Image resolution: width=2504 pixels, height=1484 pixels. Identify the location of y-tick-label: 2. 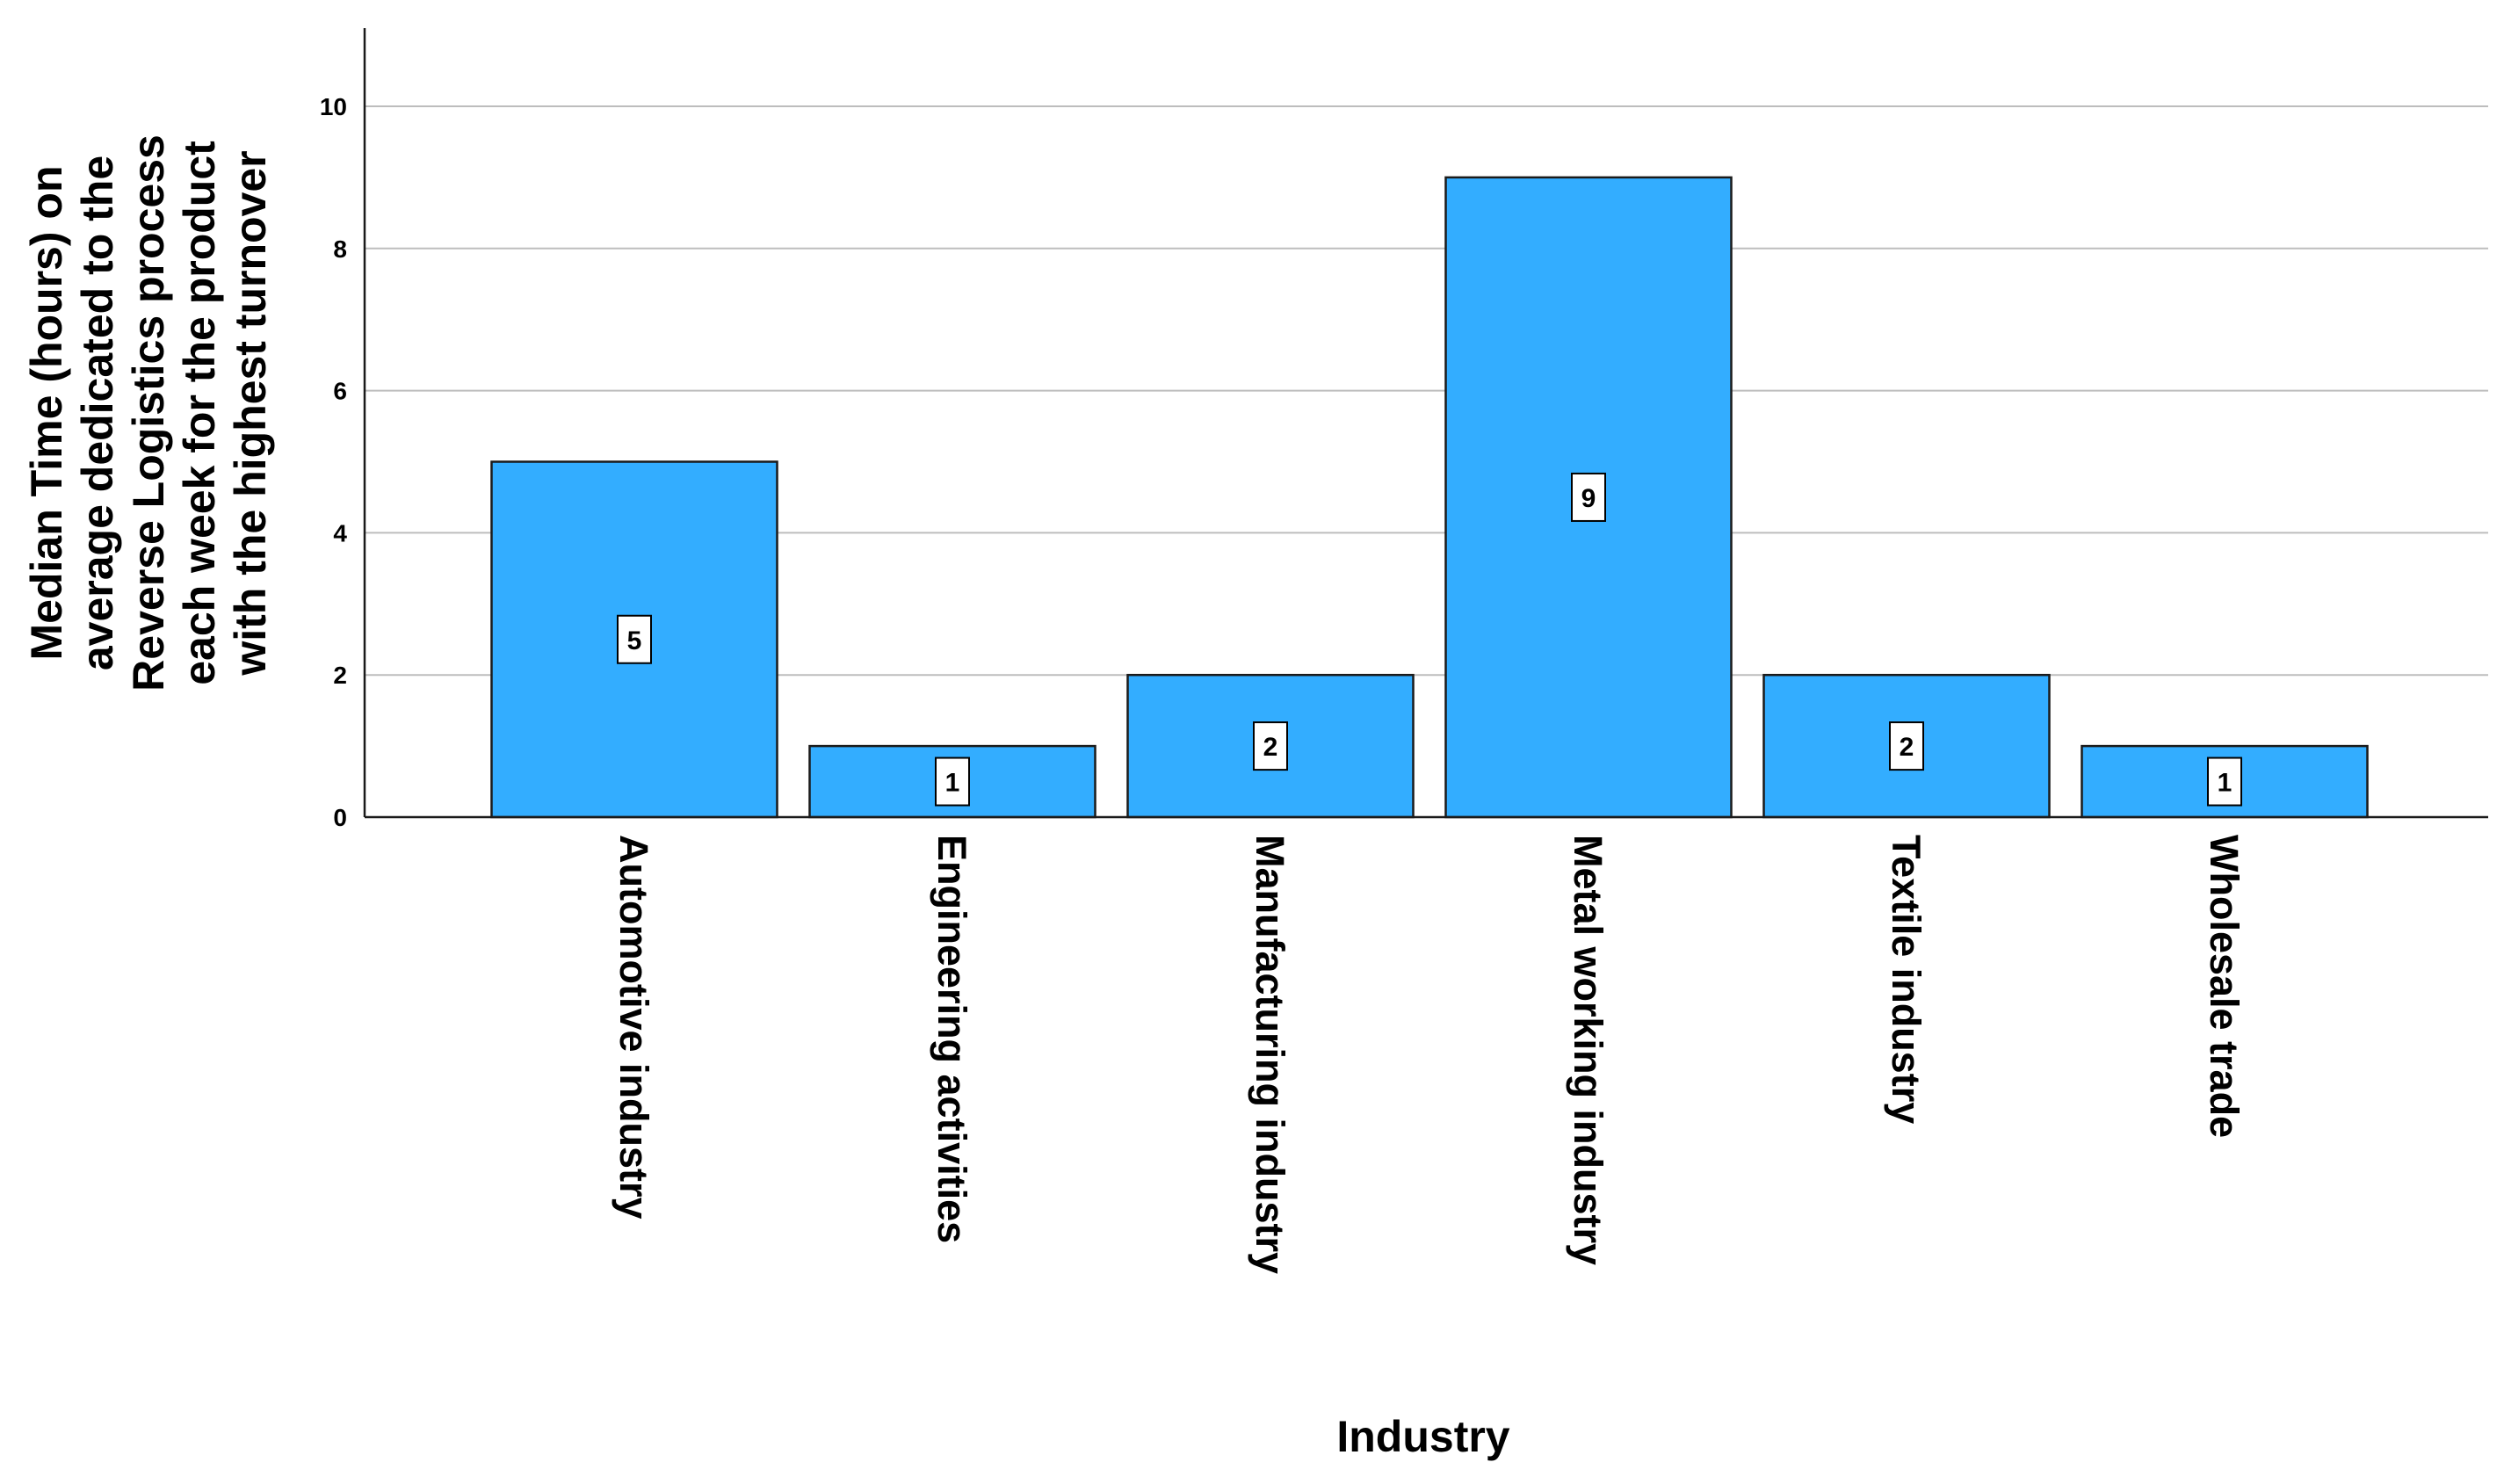
(340, 676).